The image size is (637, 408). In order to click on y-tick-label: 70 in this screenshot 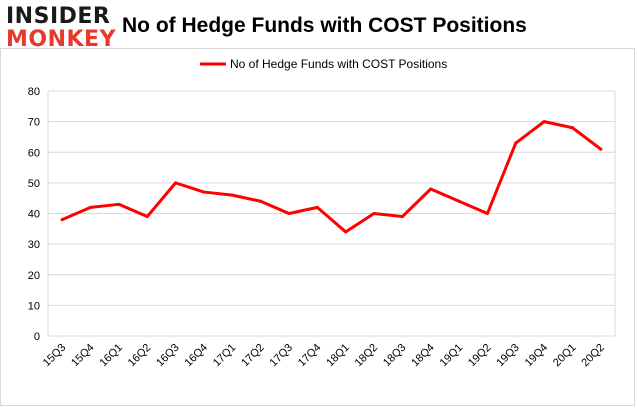, I will do `click(34, 123)`.